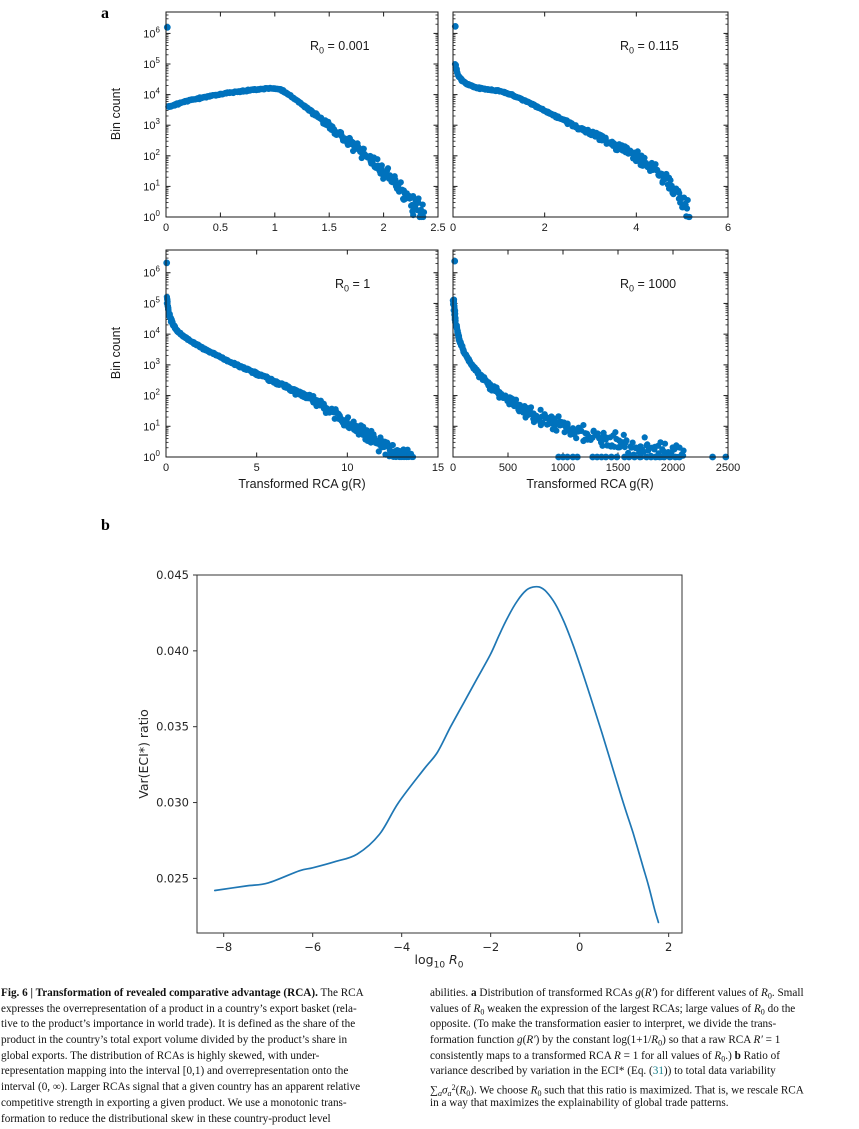 This screenshot has width=859, height=1129. What do you see at coordinates (673, 468) in the screenshot?
I see `x-tick-label: 2000` at bounding box center [673, 468].